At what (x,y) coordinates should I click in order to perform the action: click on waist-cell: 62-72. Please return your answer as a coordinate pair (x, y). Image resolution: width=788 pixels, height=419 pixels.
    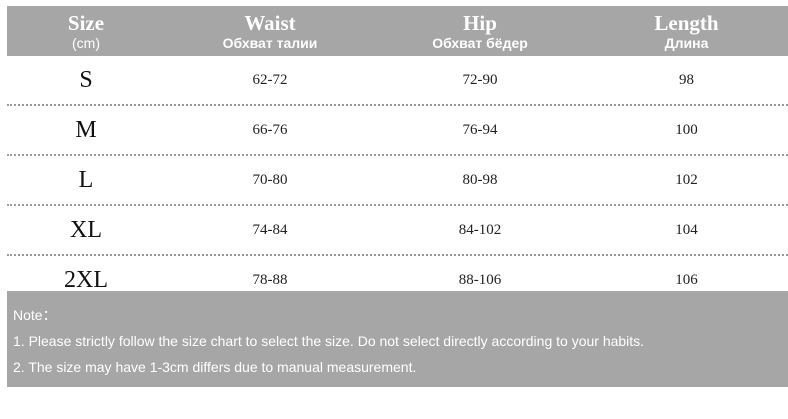
    Looking at the image, I should click on (270, 79).